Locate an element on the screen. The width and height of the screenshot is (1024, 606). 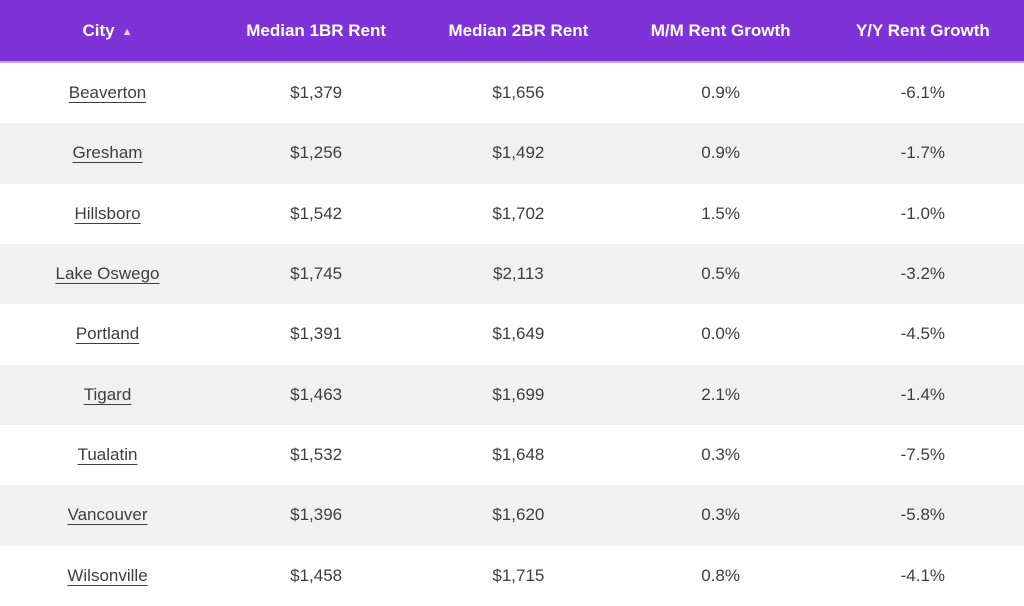
median-2br-rent-cell: $1,649 is located at coordinates (518, 334).